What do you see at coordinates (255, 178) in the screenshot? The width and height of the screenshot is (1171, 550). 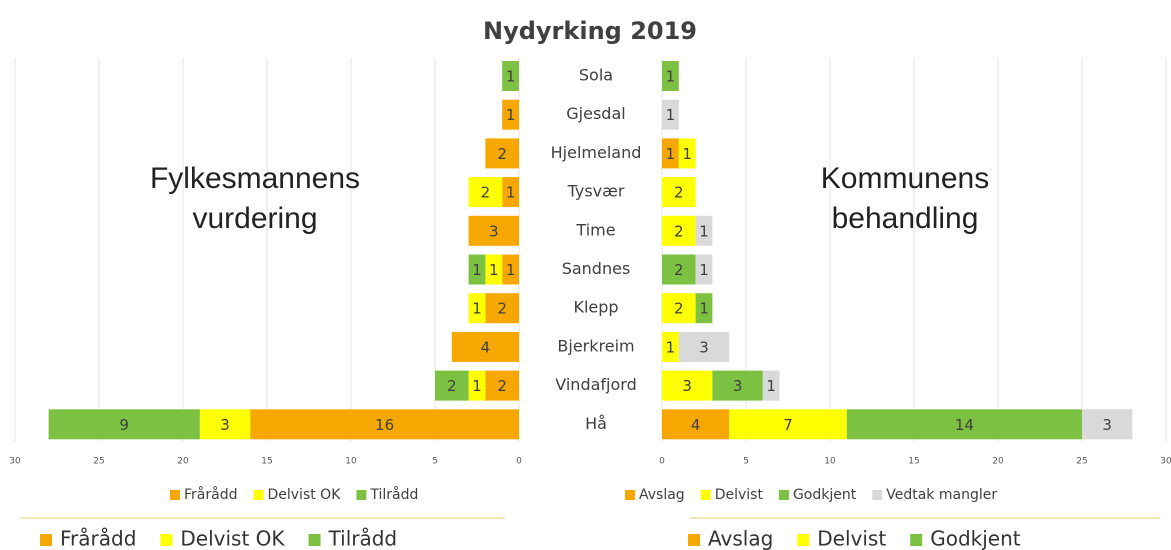 I see `annotation: Fylkesmannens` at bounding box center [255, 178].